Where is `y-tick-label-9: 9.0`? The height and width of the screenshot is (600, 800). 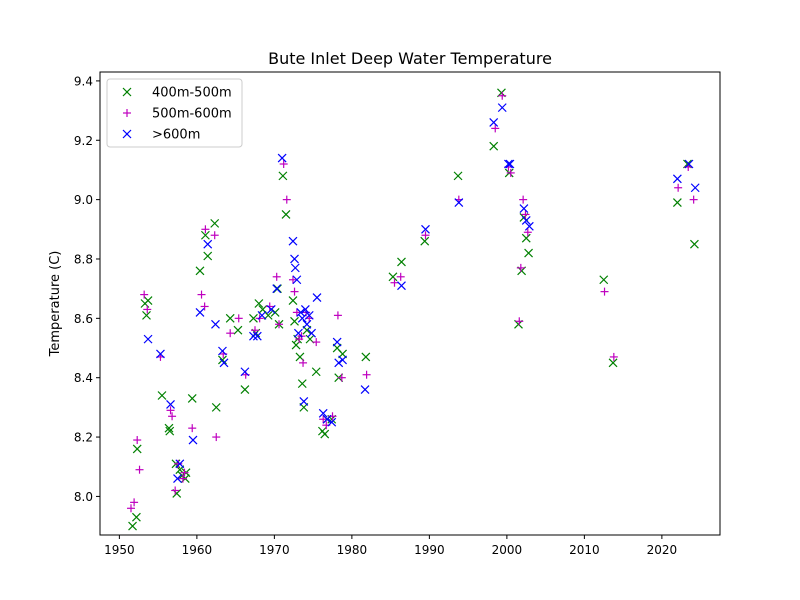 y-tick-label-9: 9.0 is located at coordinates (83, 200).